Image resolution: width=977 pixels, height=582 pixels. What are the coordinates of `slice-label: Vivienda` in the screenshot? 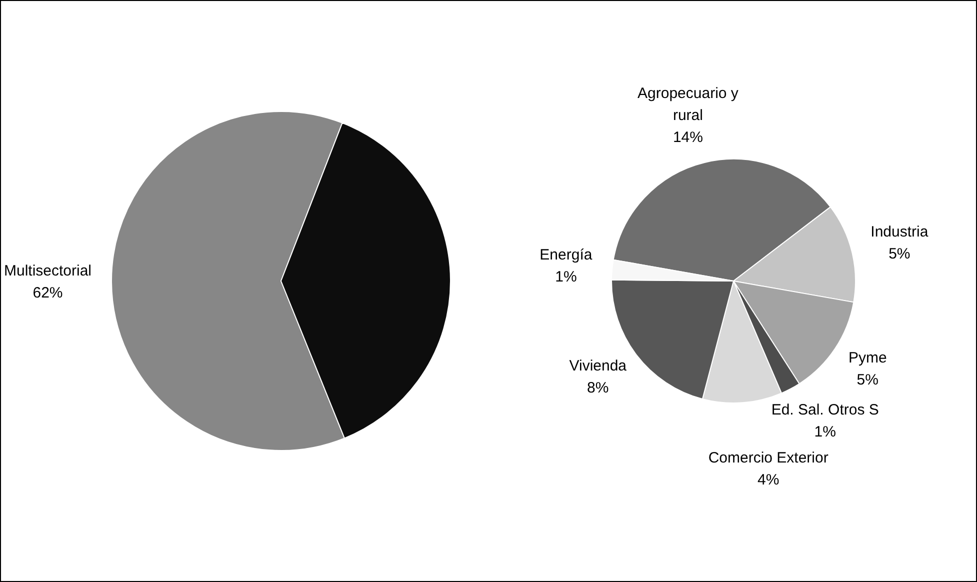 It's located at (598, 366).